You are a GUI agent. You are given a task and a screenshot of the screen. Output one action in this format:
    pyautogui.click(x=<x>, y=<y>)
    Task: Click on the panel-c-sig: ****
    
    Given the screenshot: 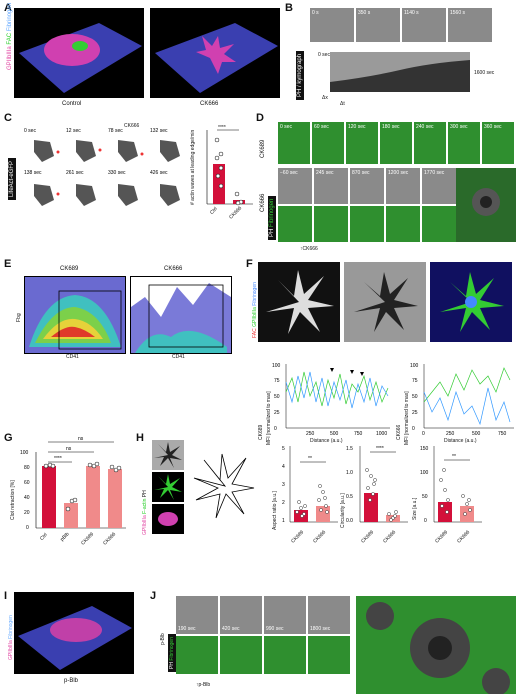 What is the action you would take?
    pyautogui.click(x=222, y=128)
    